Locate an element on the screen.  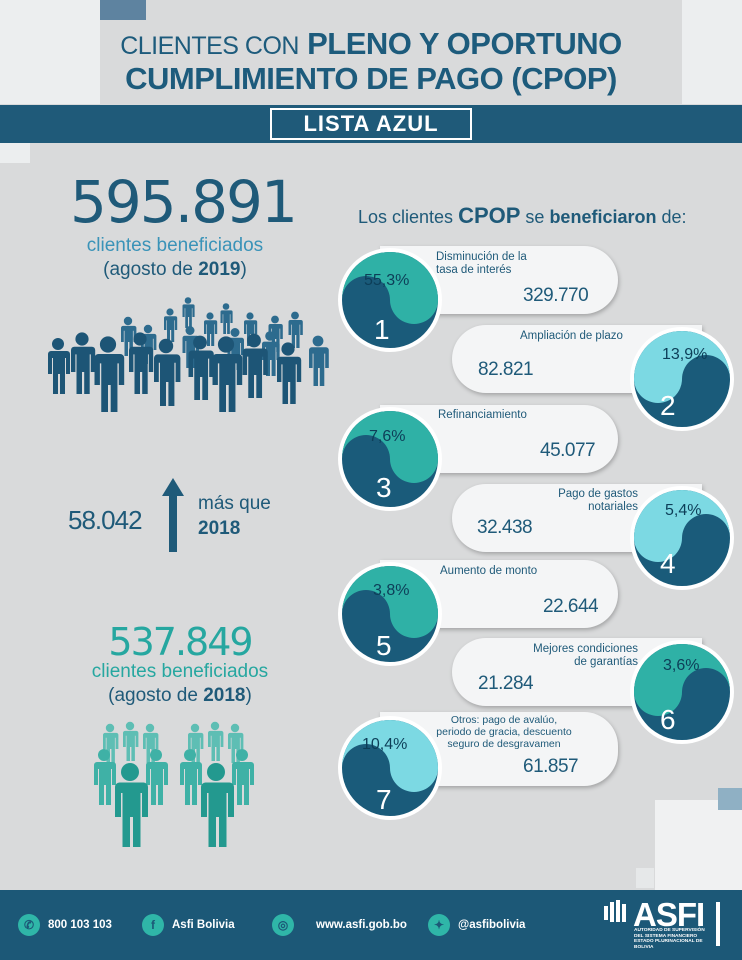
title-bold-1: PLENO Y OPORTUNO is located at coordinates (464, 43).